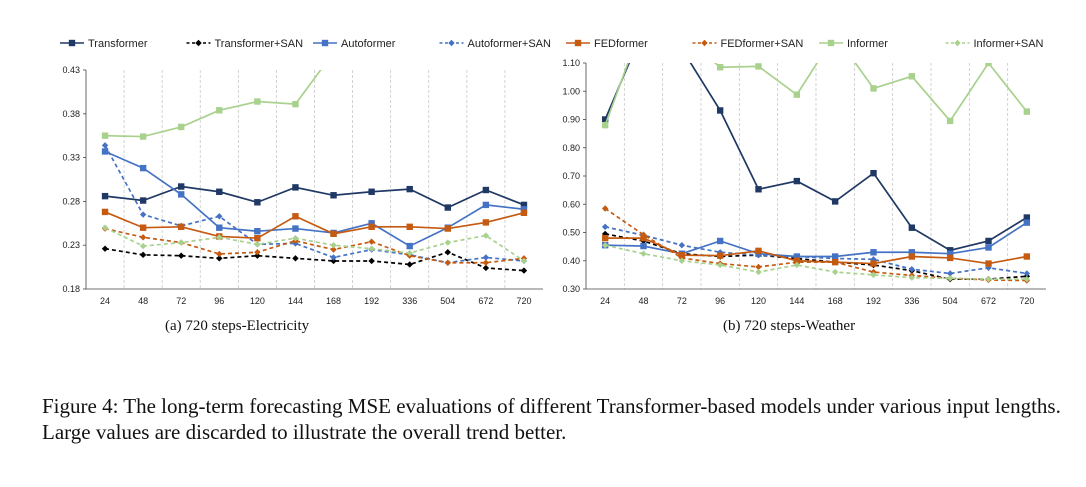  What do you see at coordinates (118, 44) in the screenshot?
I see `legend-label: Transformer` at bounding box center [118, 44].